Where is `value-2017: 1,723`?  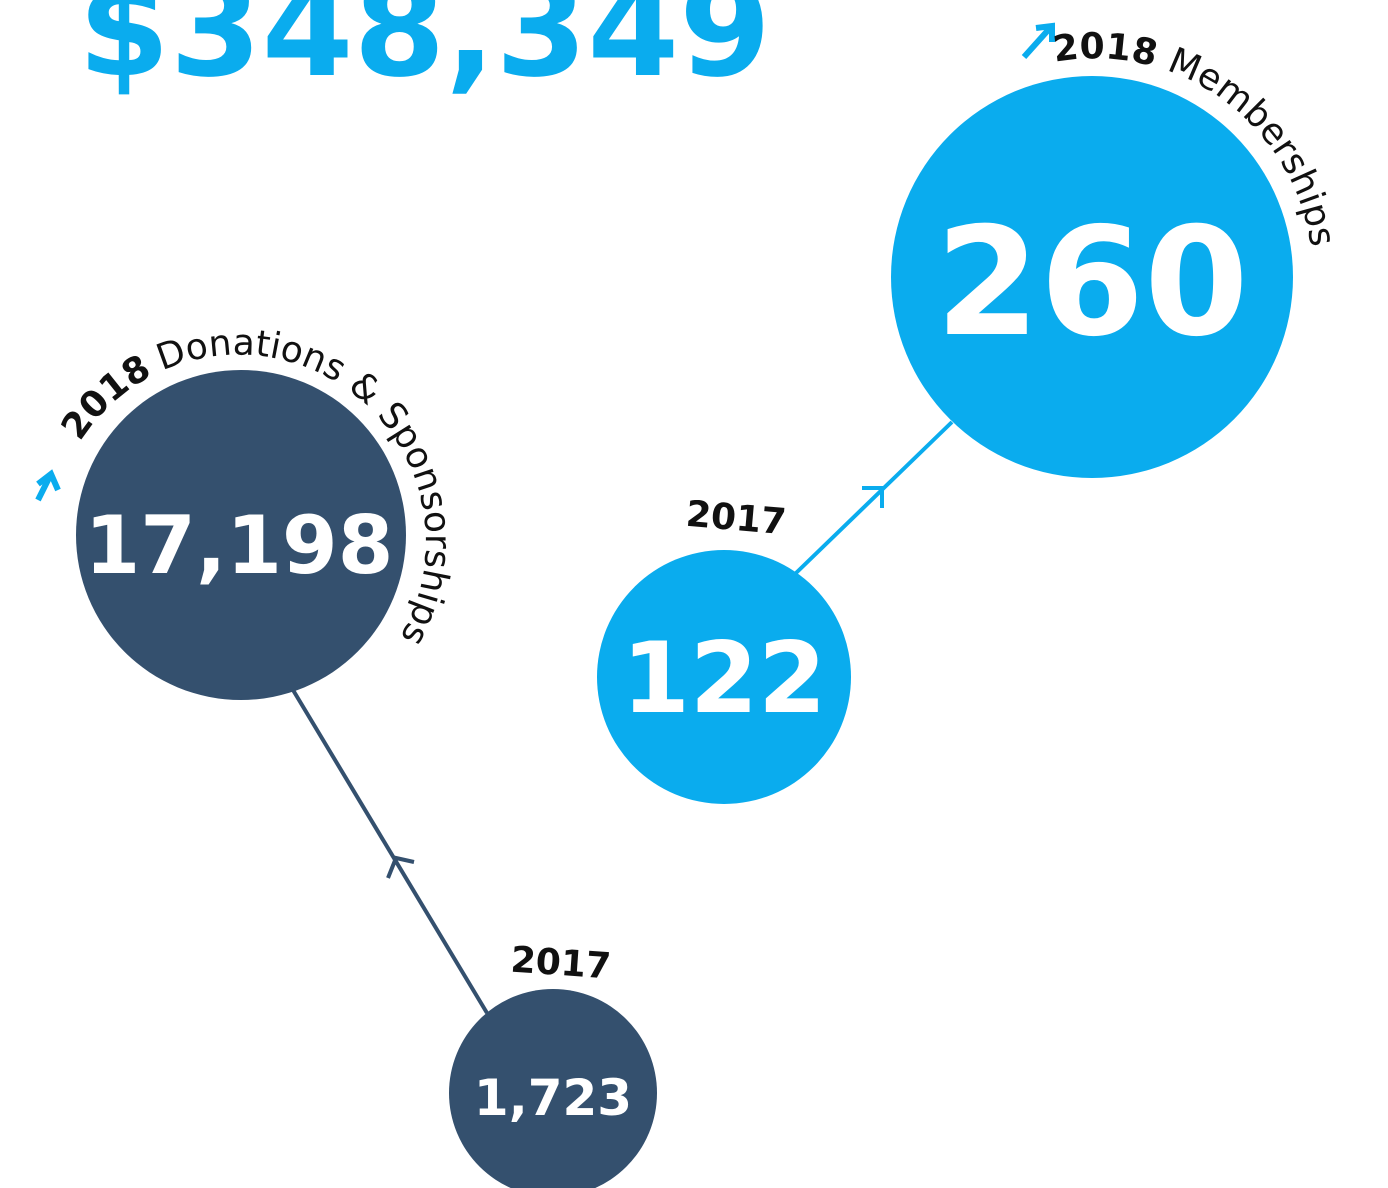 value-2017: 1,723 is located at coordinates (553, 1098).